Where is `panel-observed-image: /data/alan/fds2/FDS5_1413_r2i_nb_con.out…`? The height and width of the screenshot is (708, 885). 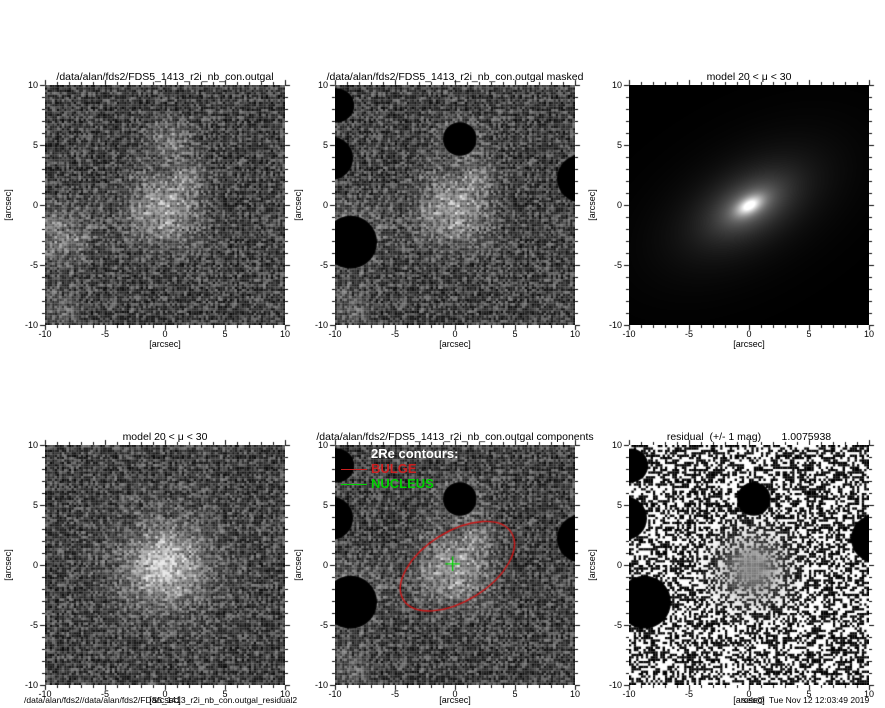 panel-observed-image: /data/alan/fds2/FDS5_1413_r2i_nb_con.out… is located at coordinates (146, 210).